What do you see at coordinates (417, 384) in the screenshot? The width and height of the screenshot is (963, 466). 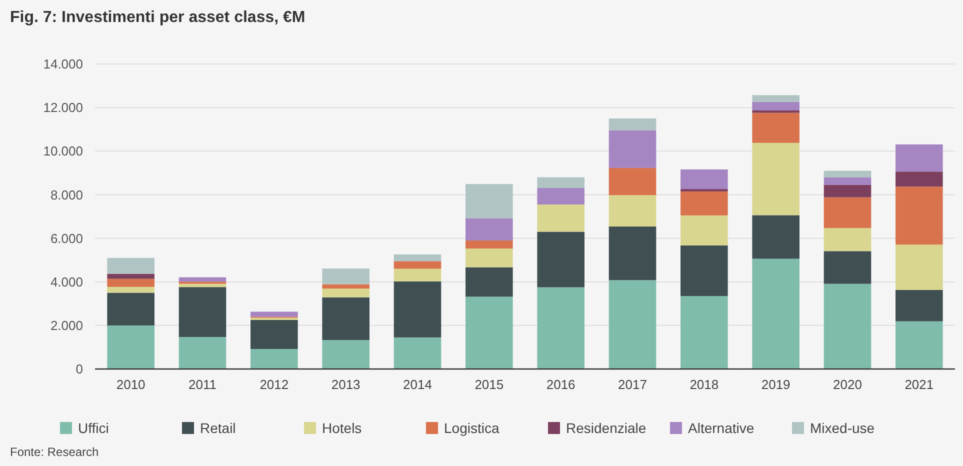 I see `x-tick-label: 2014` at bounding box center [417, 384].